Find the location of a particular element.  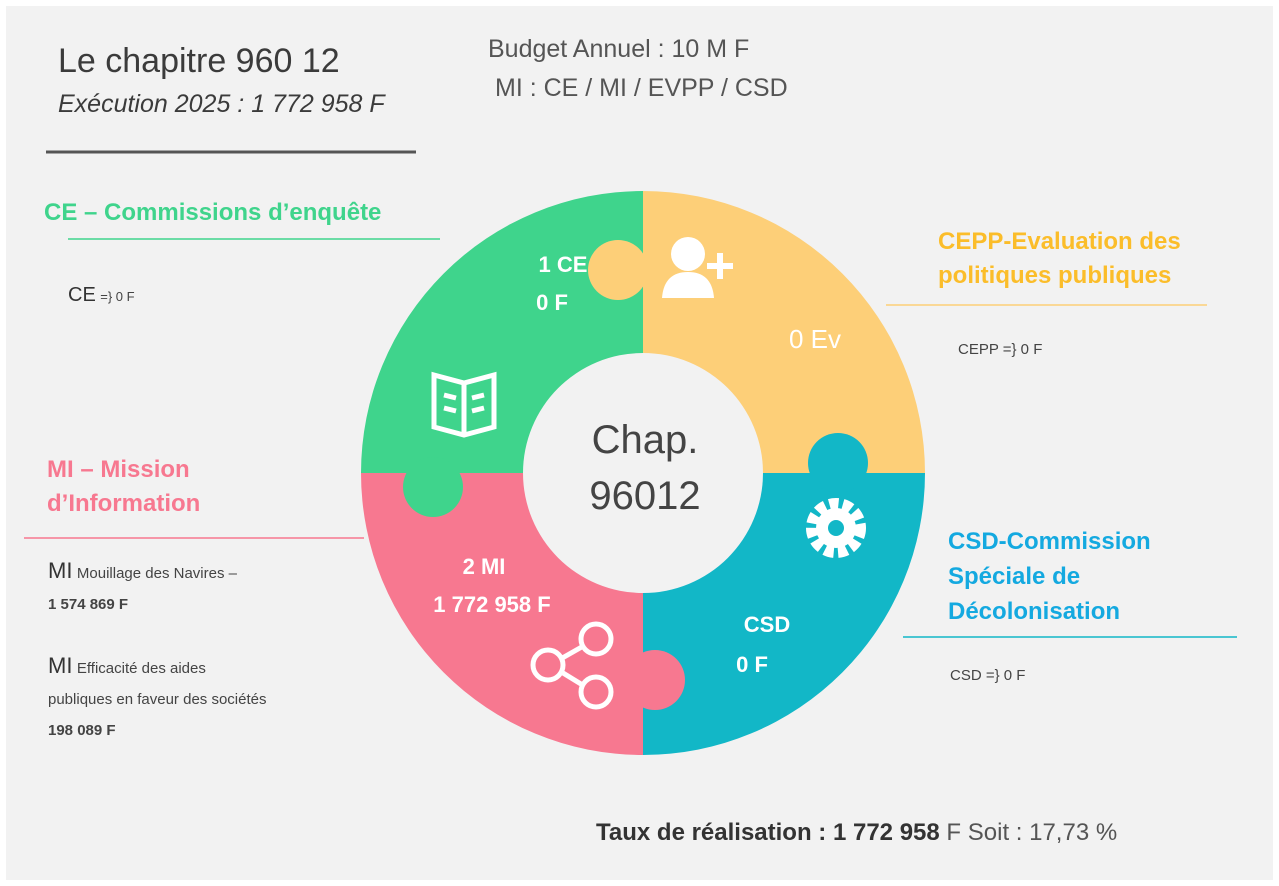

quadrant-label: 1 CE is located at coordinates (563, 264).